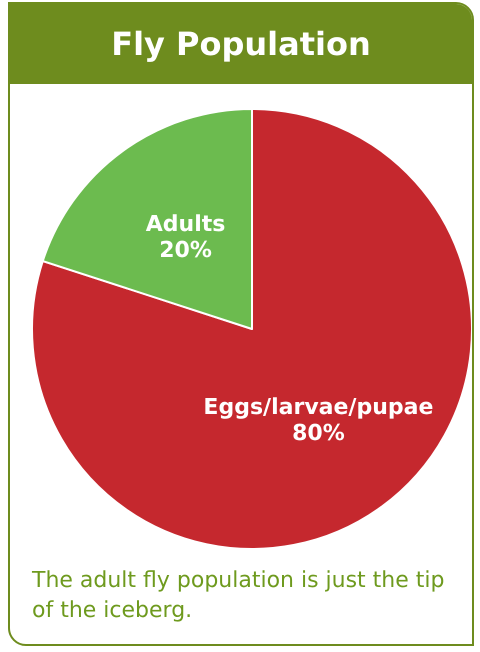 This screenshot has height=652, width=480. I want to click on chart-title: Fly Population, so click(241, 44).